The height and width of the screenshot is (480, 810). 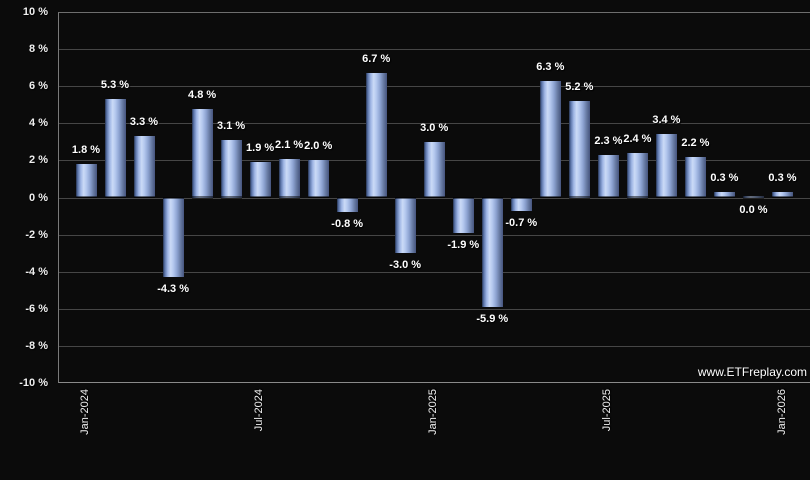 I want to click on x-axis-tick-label: Jan-2025, so click(x=433, y=412).